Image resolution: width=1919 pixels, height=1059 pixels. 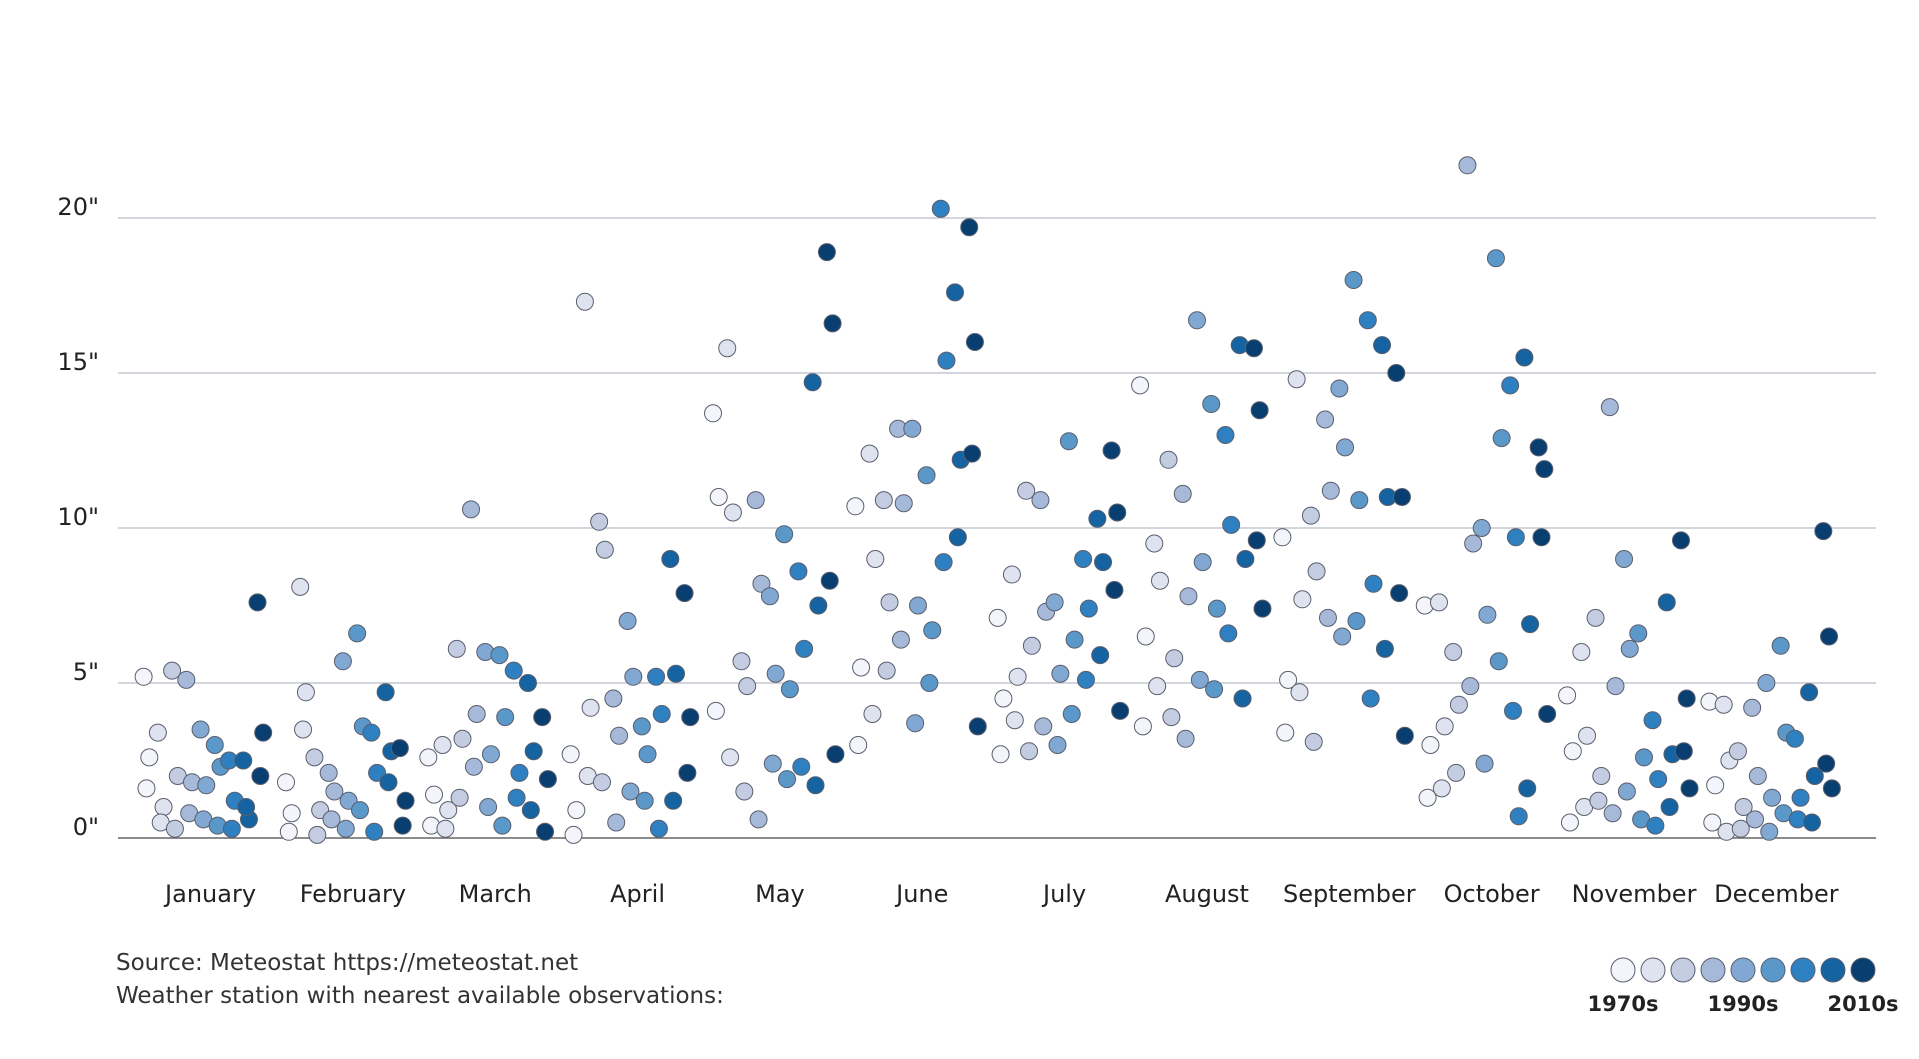 What do you see at coordinates (637, 894) in the screenshot?
I see `x-tick-label: April` at bounding box center [637, 894].